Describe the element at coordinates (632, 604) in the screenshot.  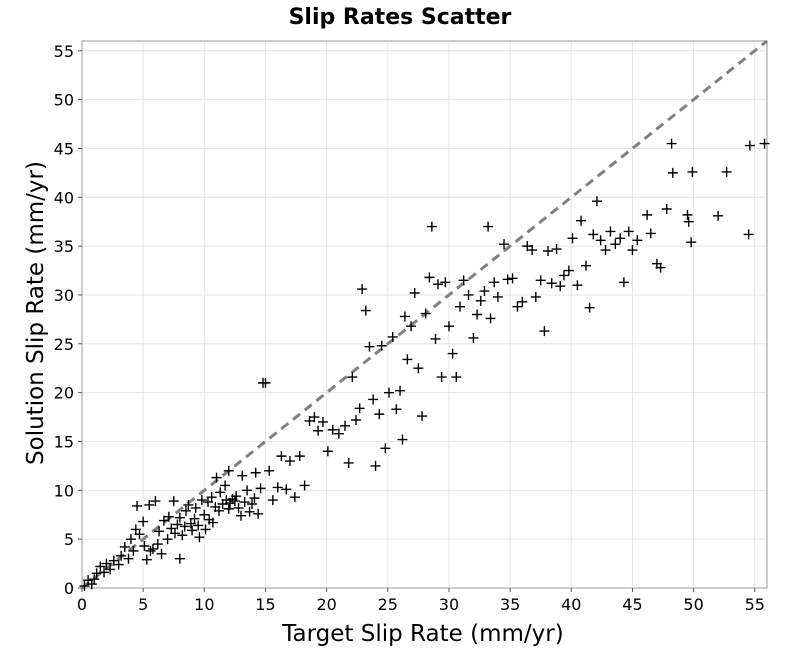
I see `x-tick-label: 45` at that location.